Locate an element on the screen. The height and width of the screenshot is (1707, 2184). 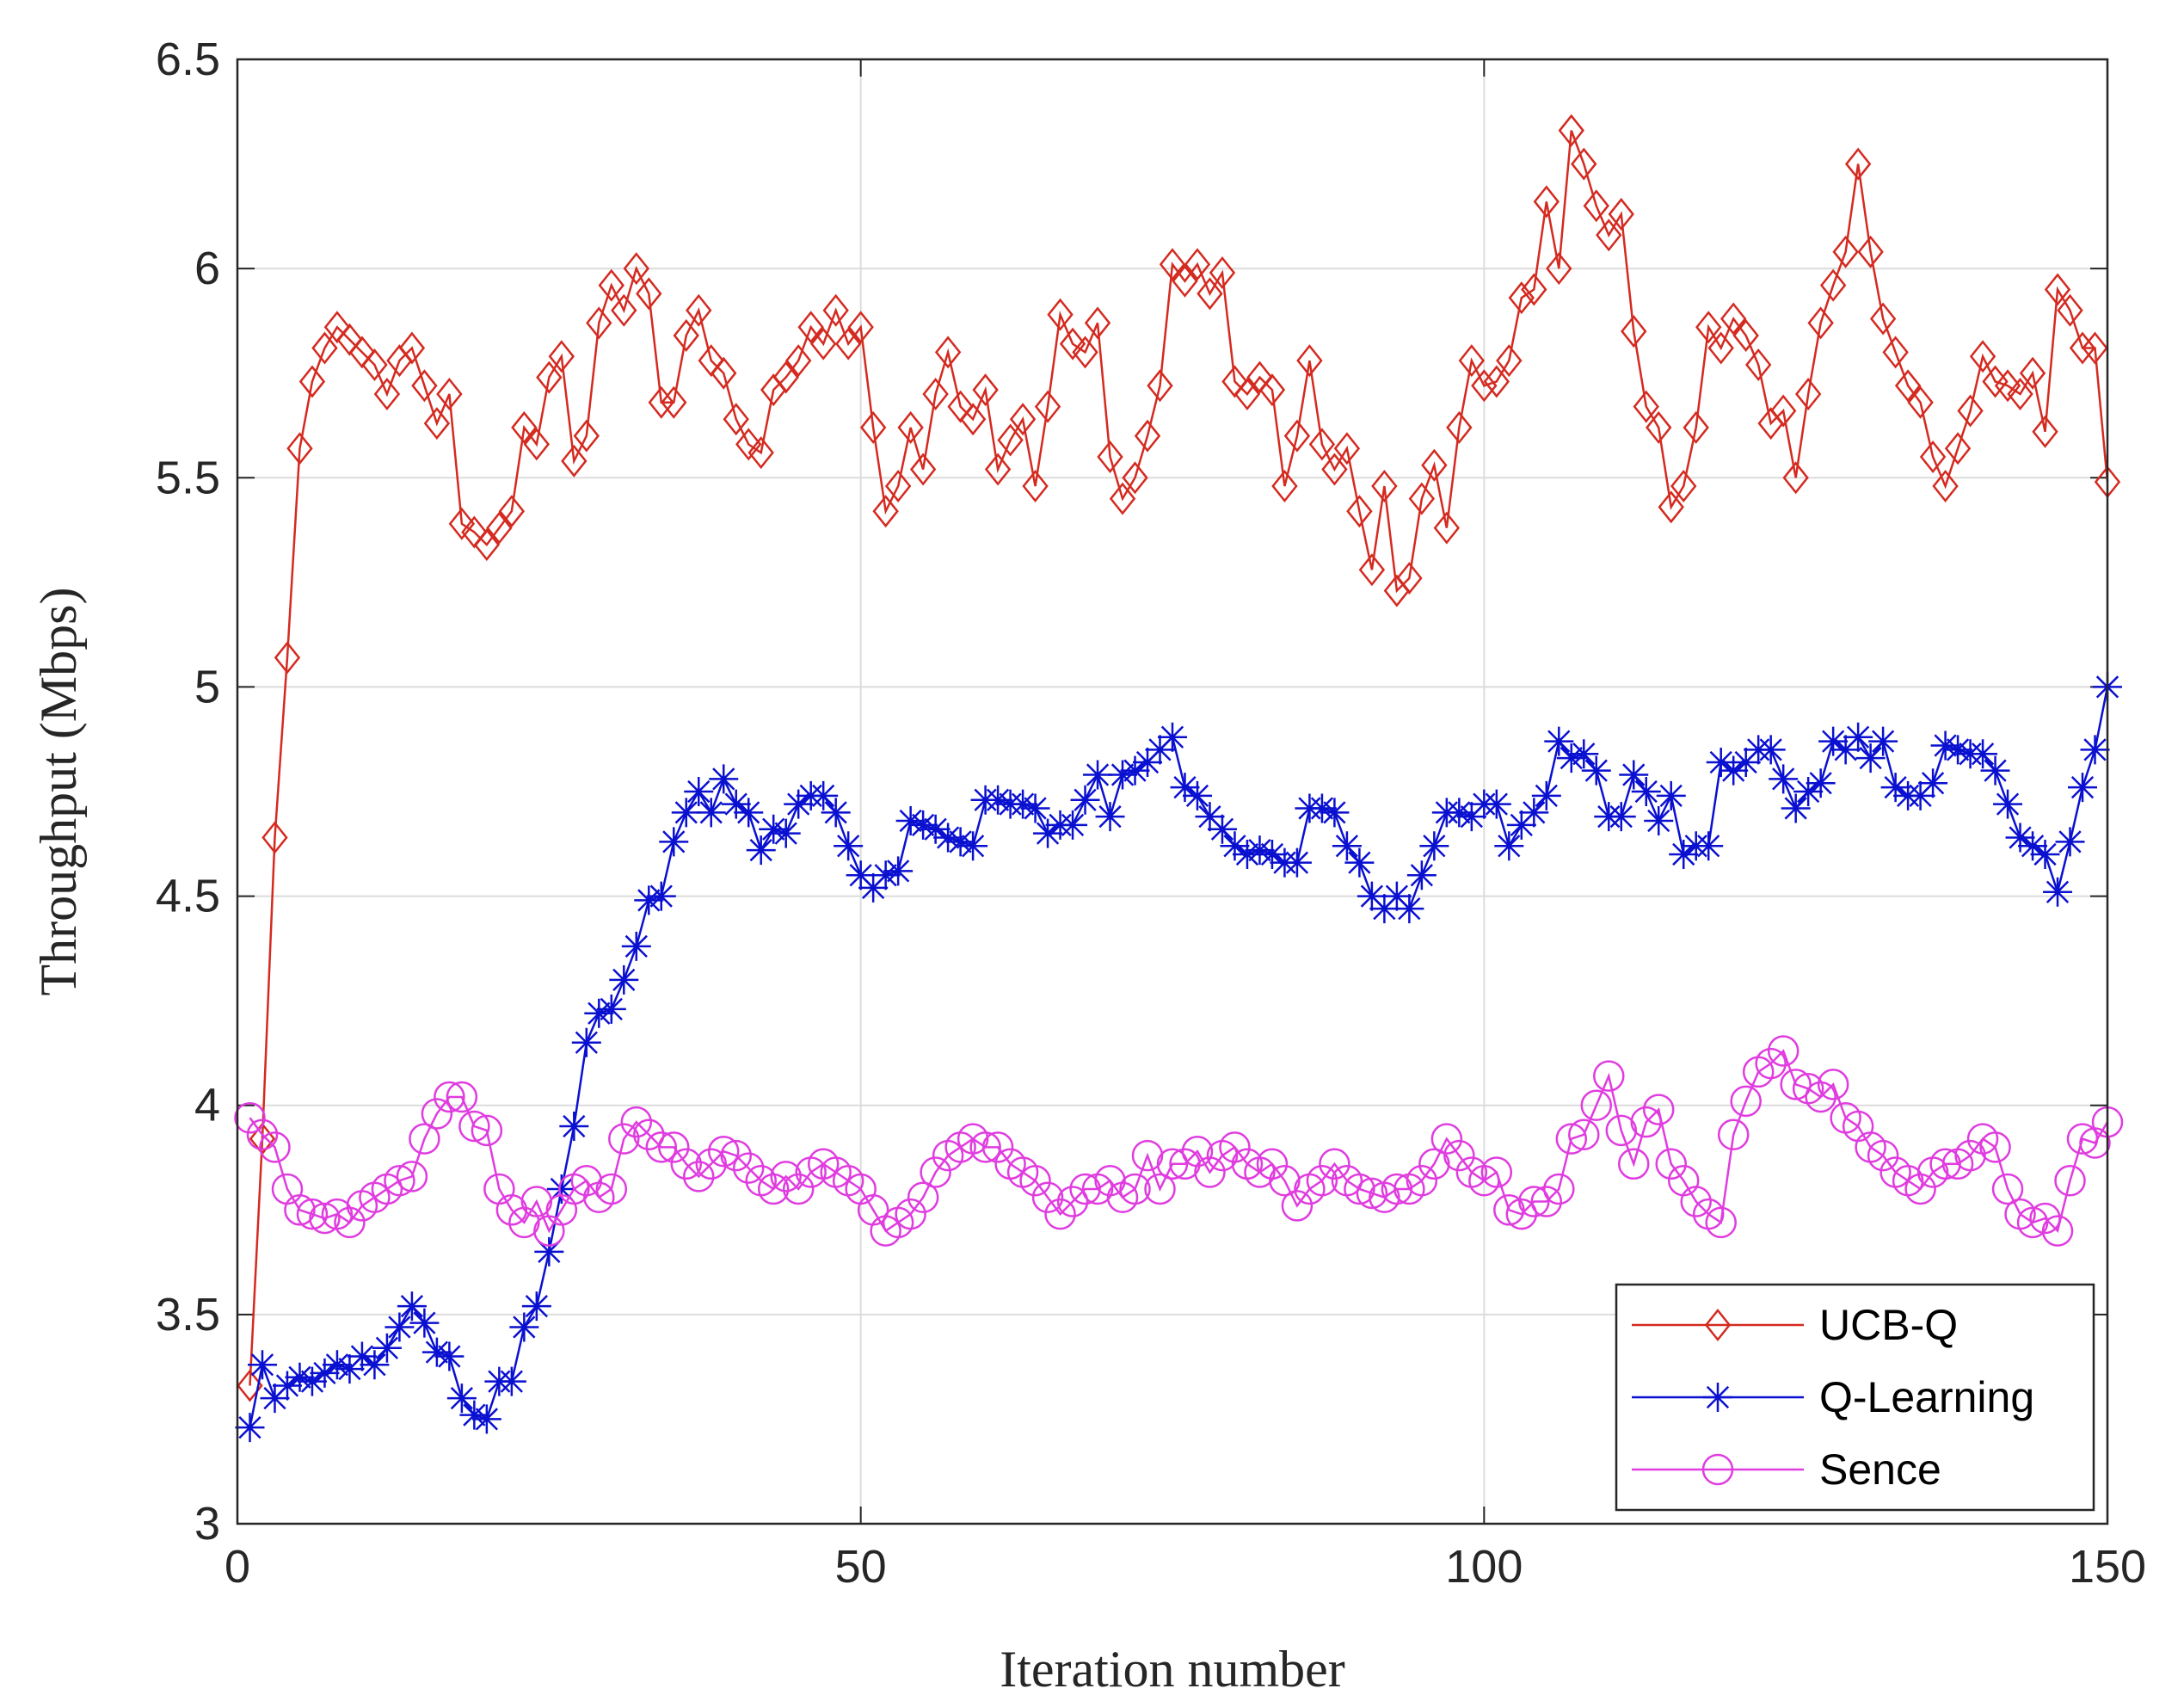
y-axis-label: Throughput (Mbps) is located at coordinates (59, 792).